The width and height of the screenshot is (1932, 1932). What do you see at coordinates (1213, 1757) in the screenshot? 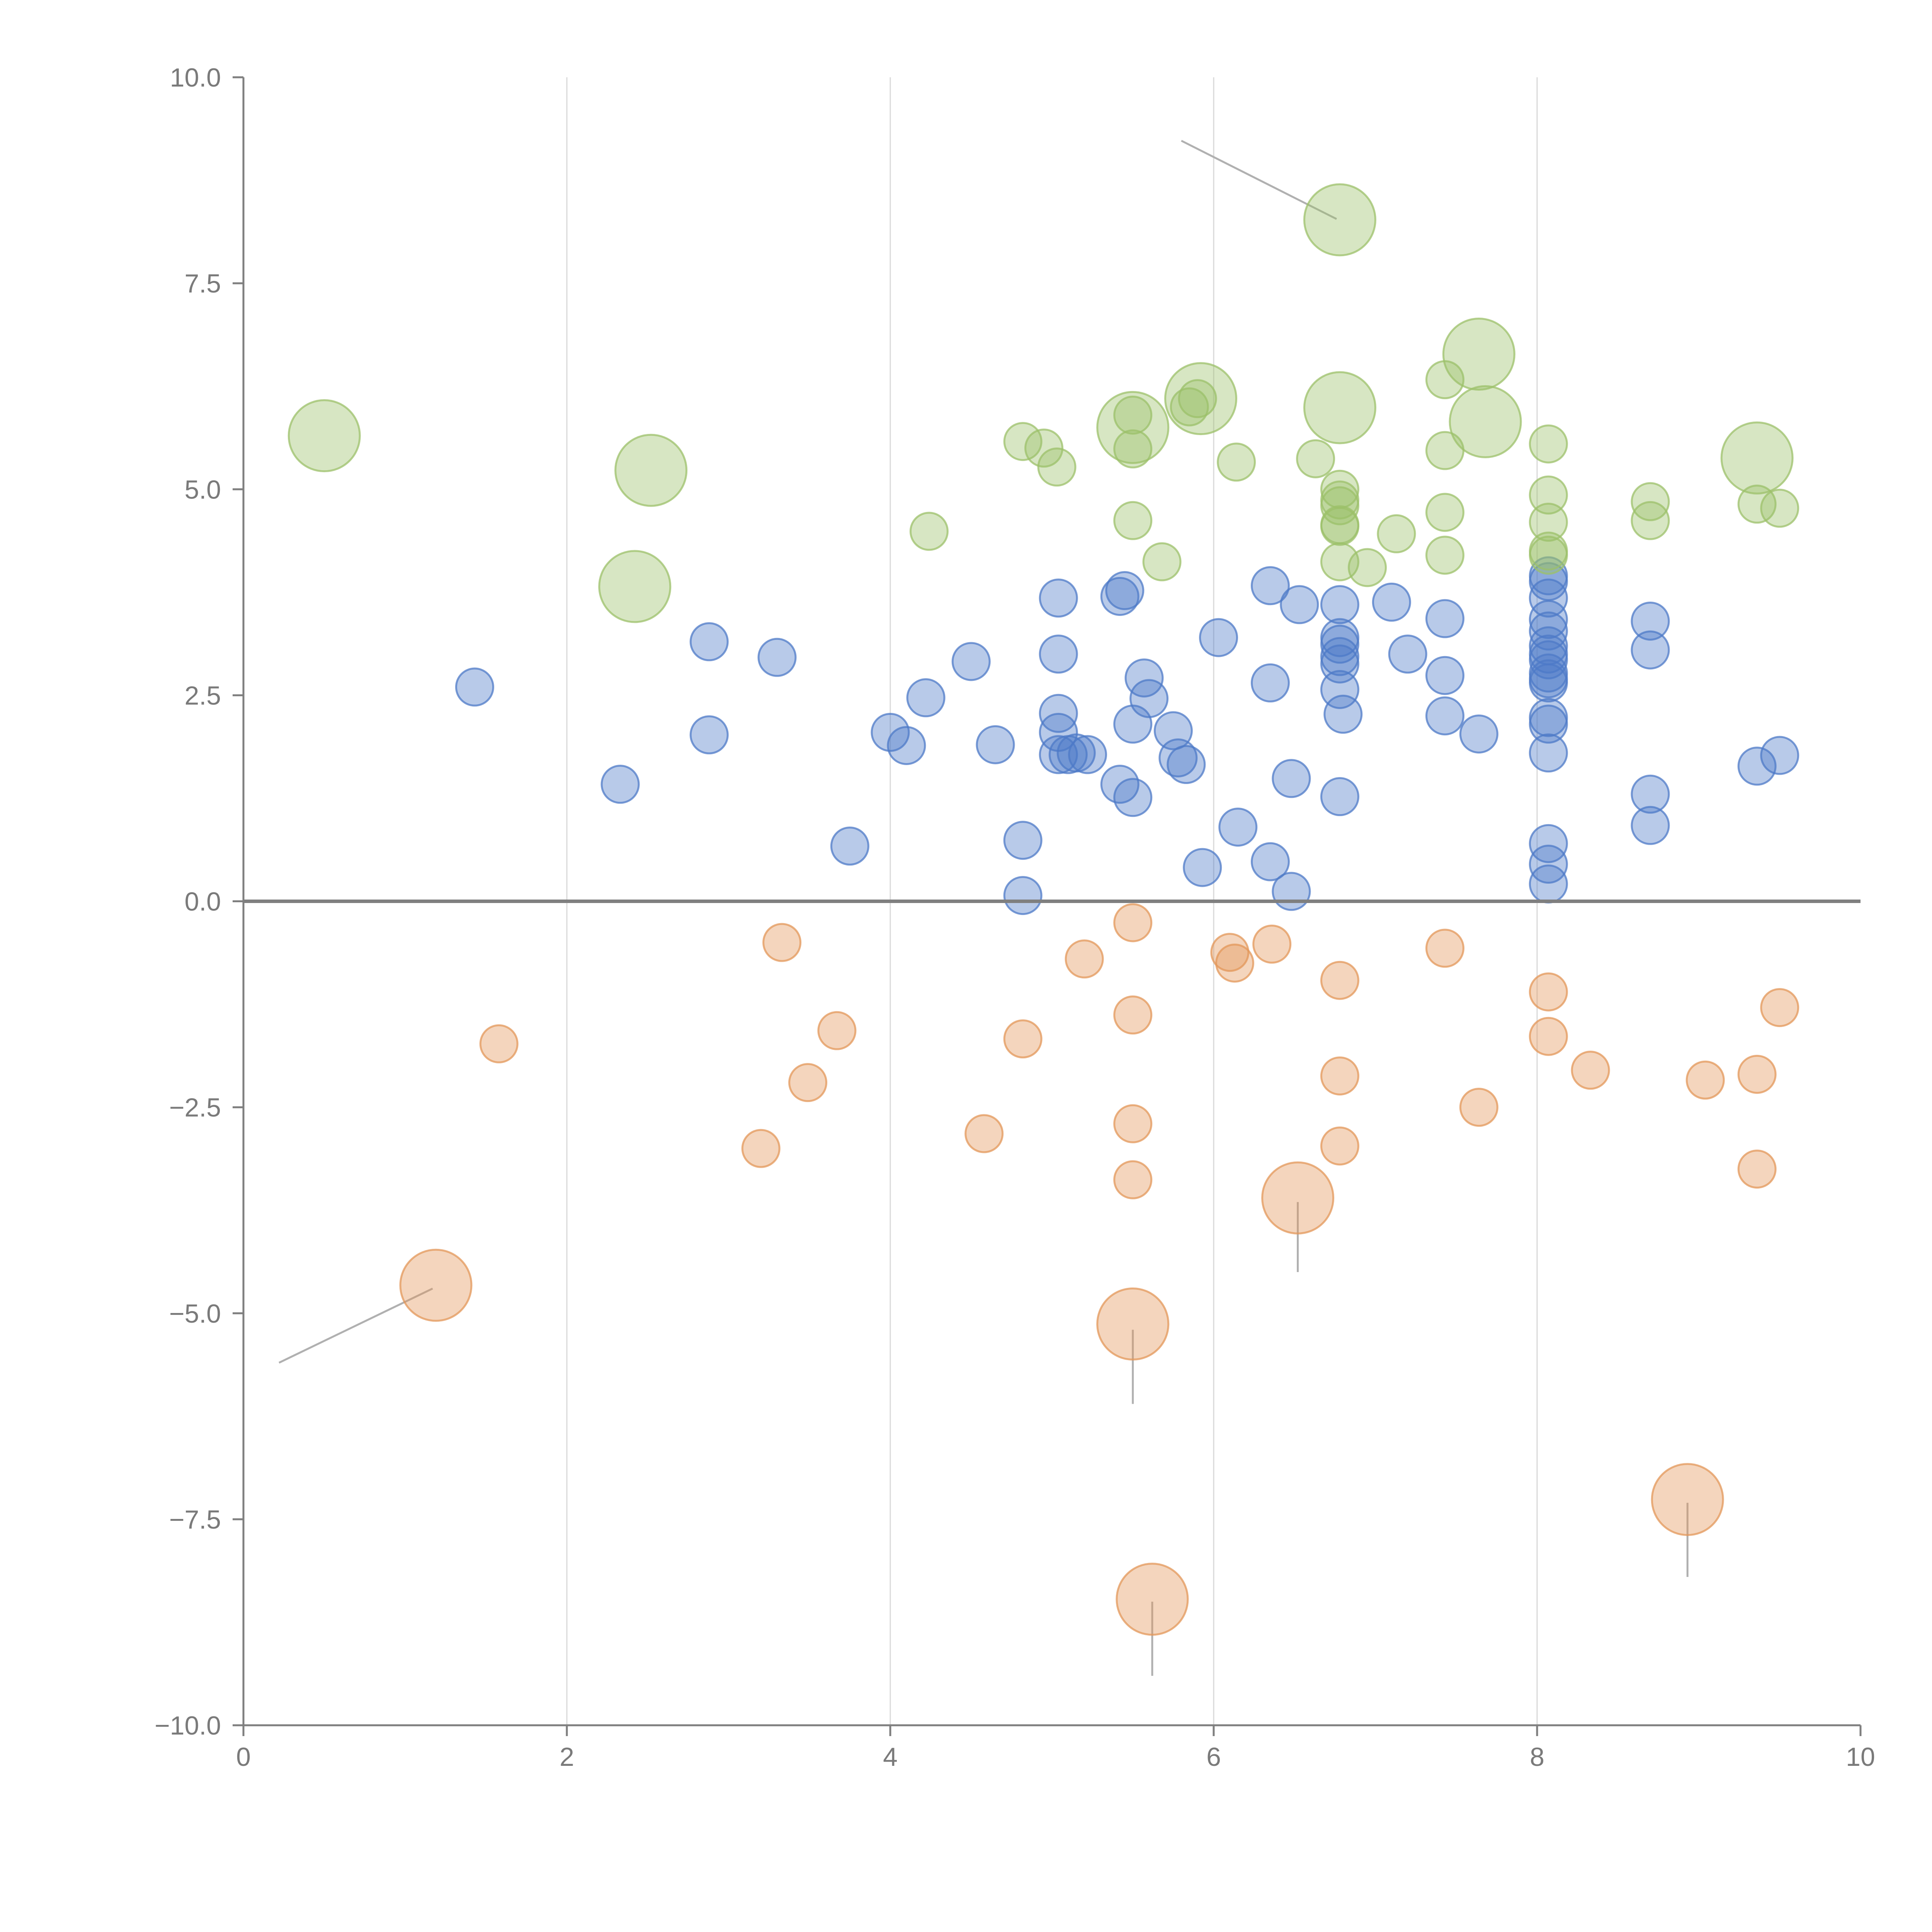
I see `x-tick-label-3: 6` at bounding box center [1213, 1757].